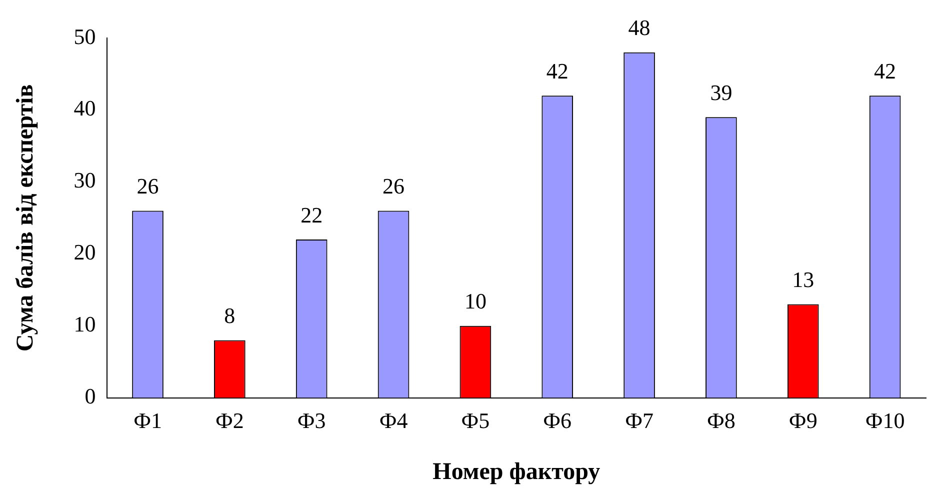 The height and width of the screenshot is (499, 944). What do you see at coordinates (311, 215) in the screenshot?
I see `data-label: 22` at bounding box center [311, 215].